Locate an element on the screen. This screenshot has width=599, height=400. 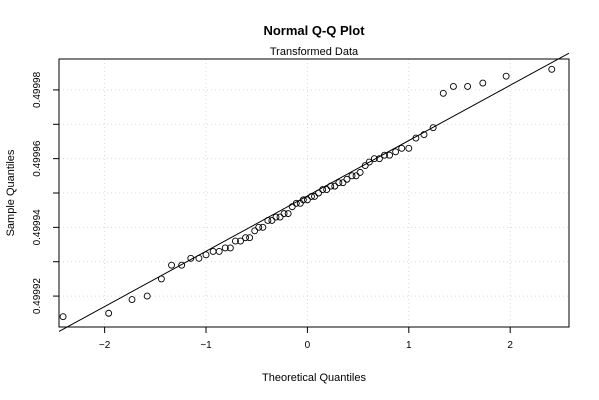
x-axis: −2 −1 0 1 2 is located at coordinates (306, 339).